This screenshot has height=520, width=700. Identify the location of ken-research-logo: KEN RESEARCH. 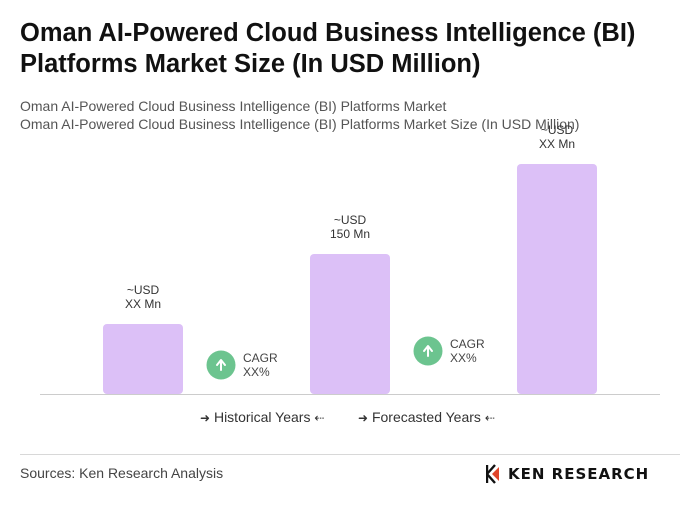
(567, 474).